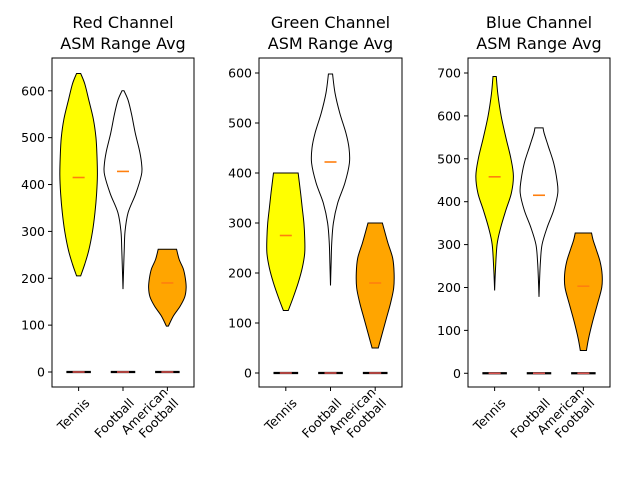  What do you see at coordinates (330, 22) in the screenshot?
I see `panel-title-line: Green Channel` at bounding box center [330, 22].